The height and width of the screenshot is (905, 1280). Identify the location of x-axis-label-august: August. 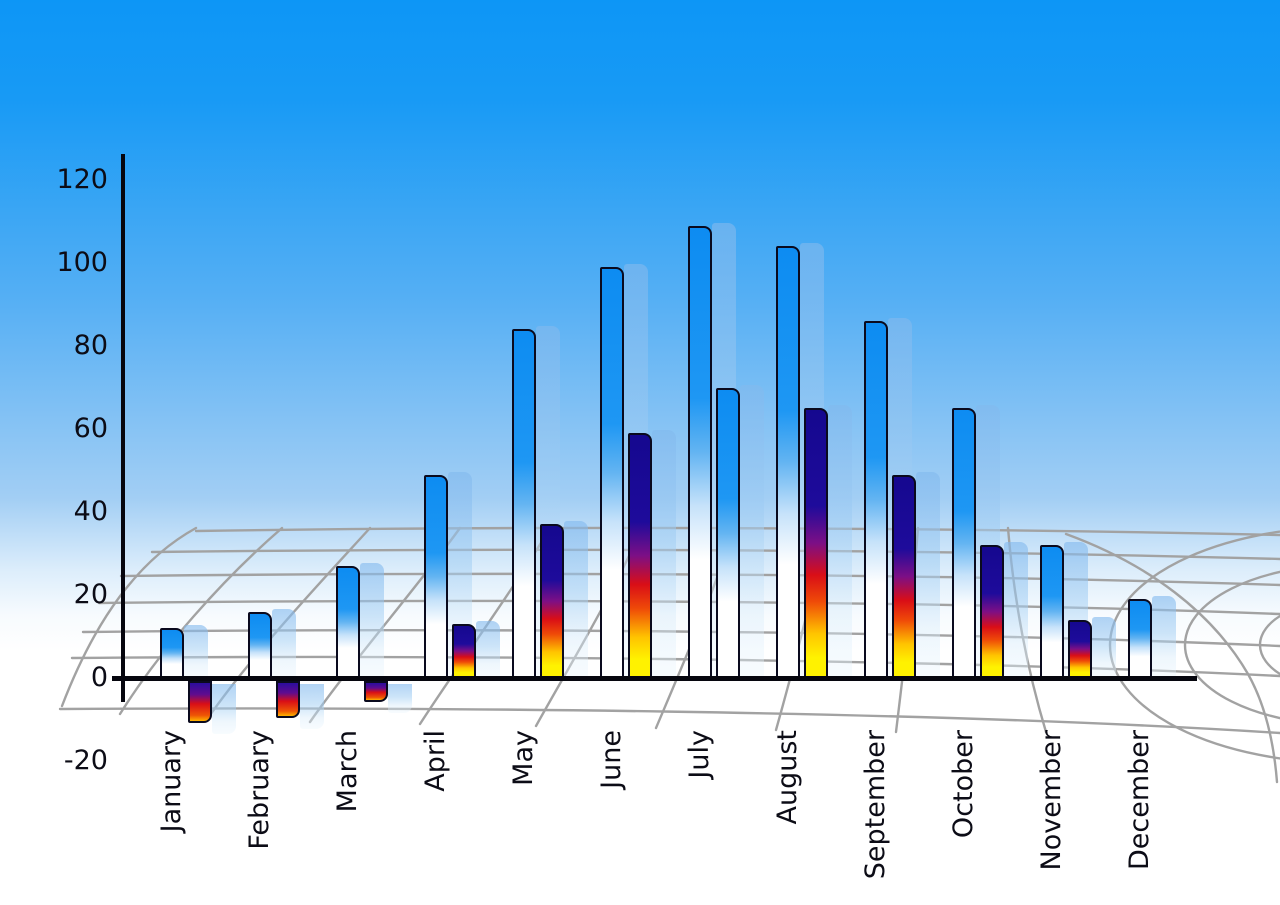
(787, 777).